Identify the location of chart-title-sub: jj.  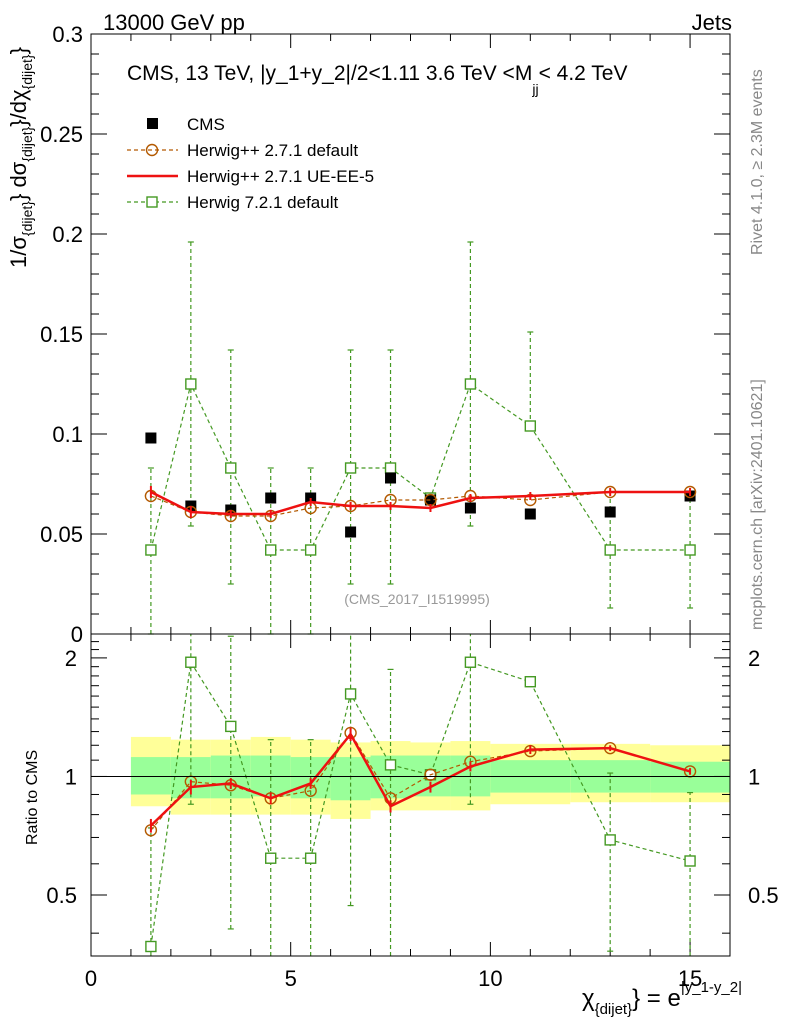
(534, 89).